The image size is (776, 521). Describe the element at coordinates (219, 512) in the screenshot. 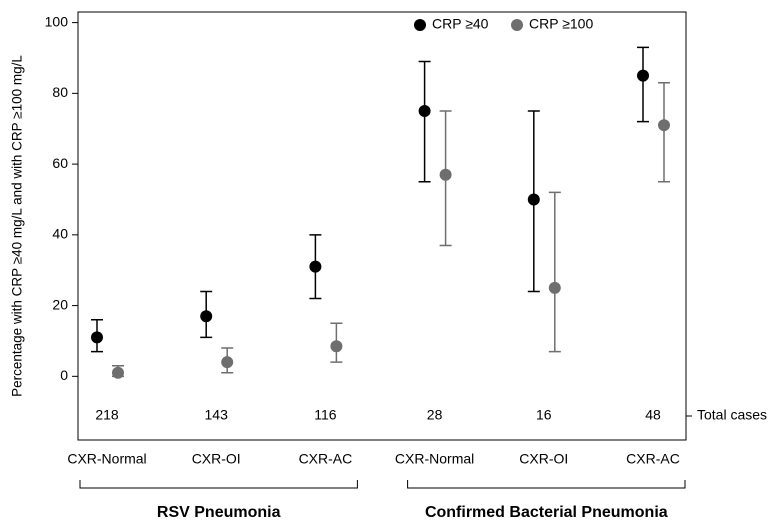

I see `group-label: RSV Pneumonia` at that location.